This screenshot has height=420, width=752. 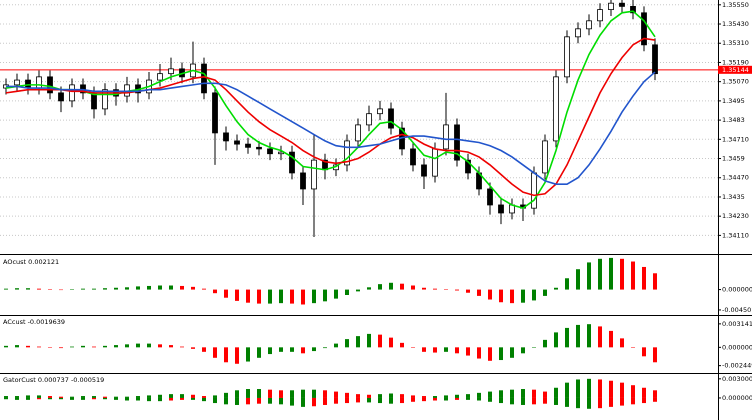 What do you see at coordinates (733, 120) in the screenshot?
I see `y-tick-label: 1.3483` at bounding box center [733, 120].